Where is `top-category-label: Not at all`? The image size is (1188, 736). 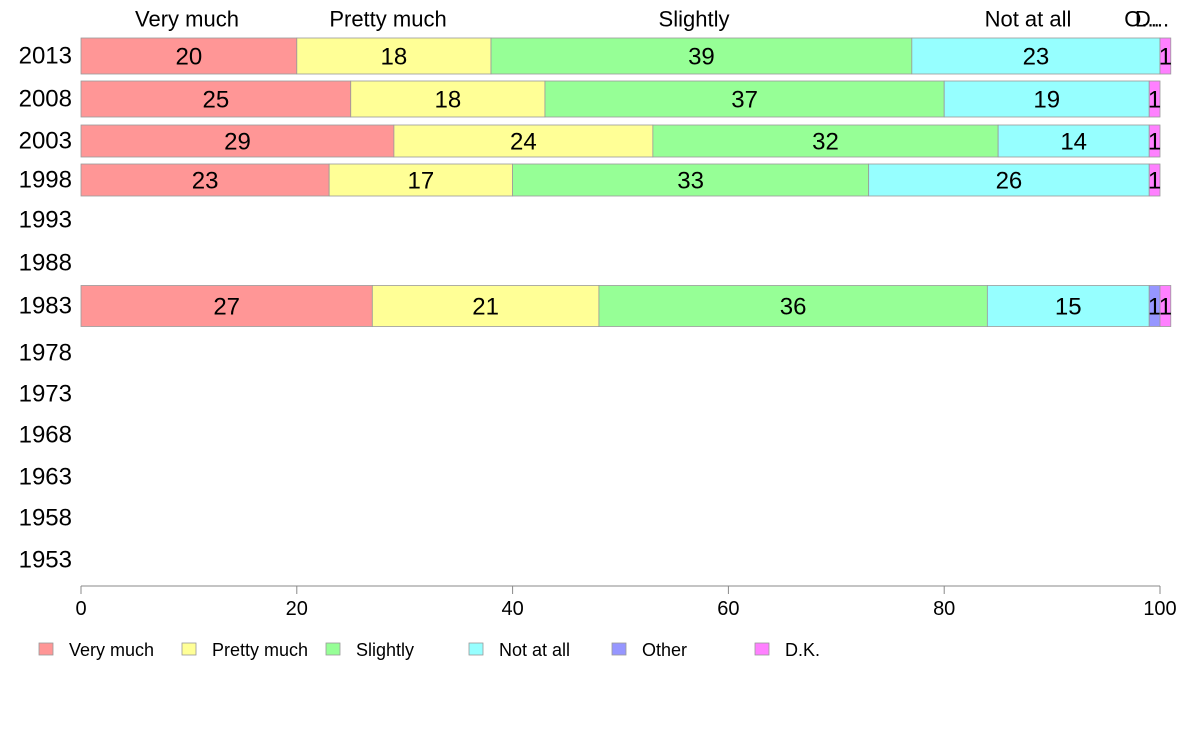
top-category-label: Not at all is located at coordinates (1028, 19).